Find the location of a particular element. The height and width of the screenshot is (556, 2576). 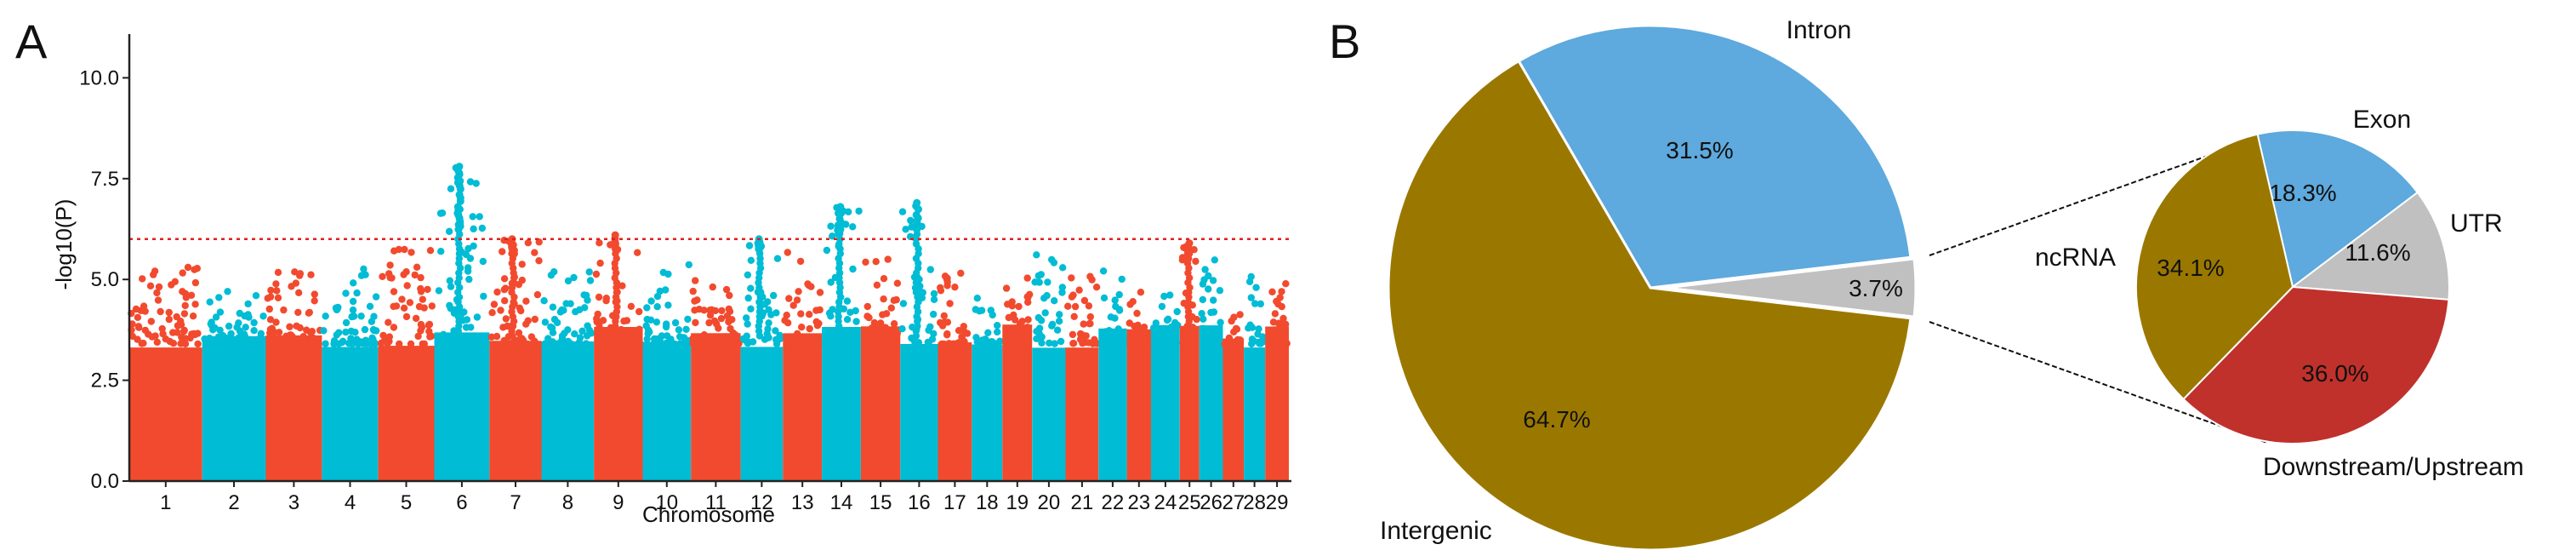

chromosome-7-band is located at coordinates (515, 411).